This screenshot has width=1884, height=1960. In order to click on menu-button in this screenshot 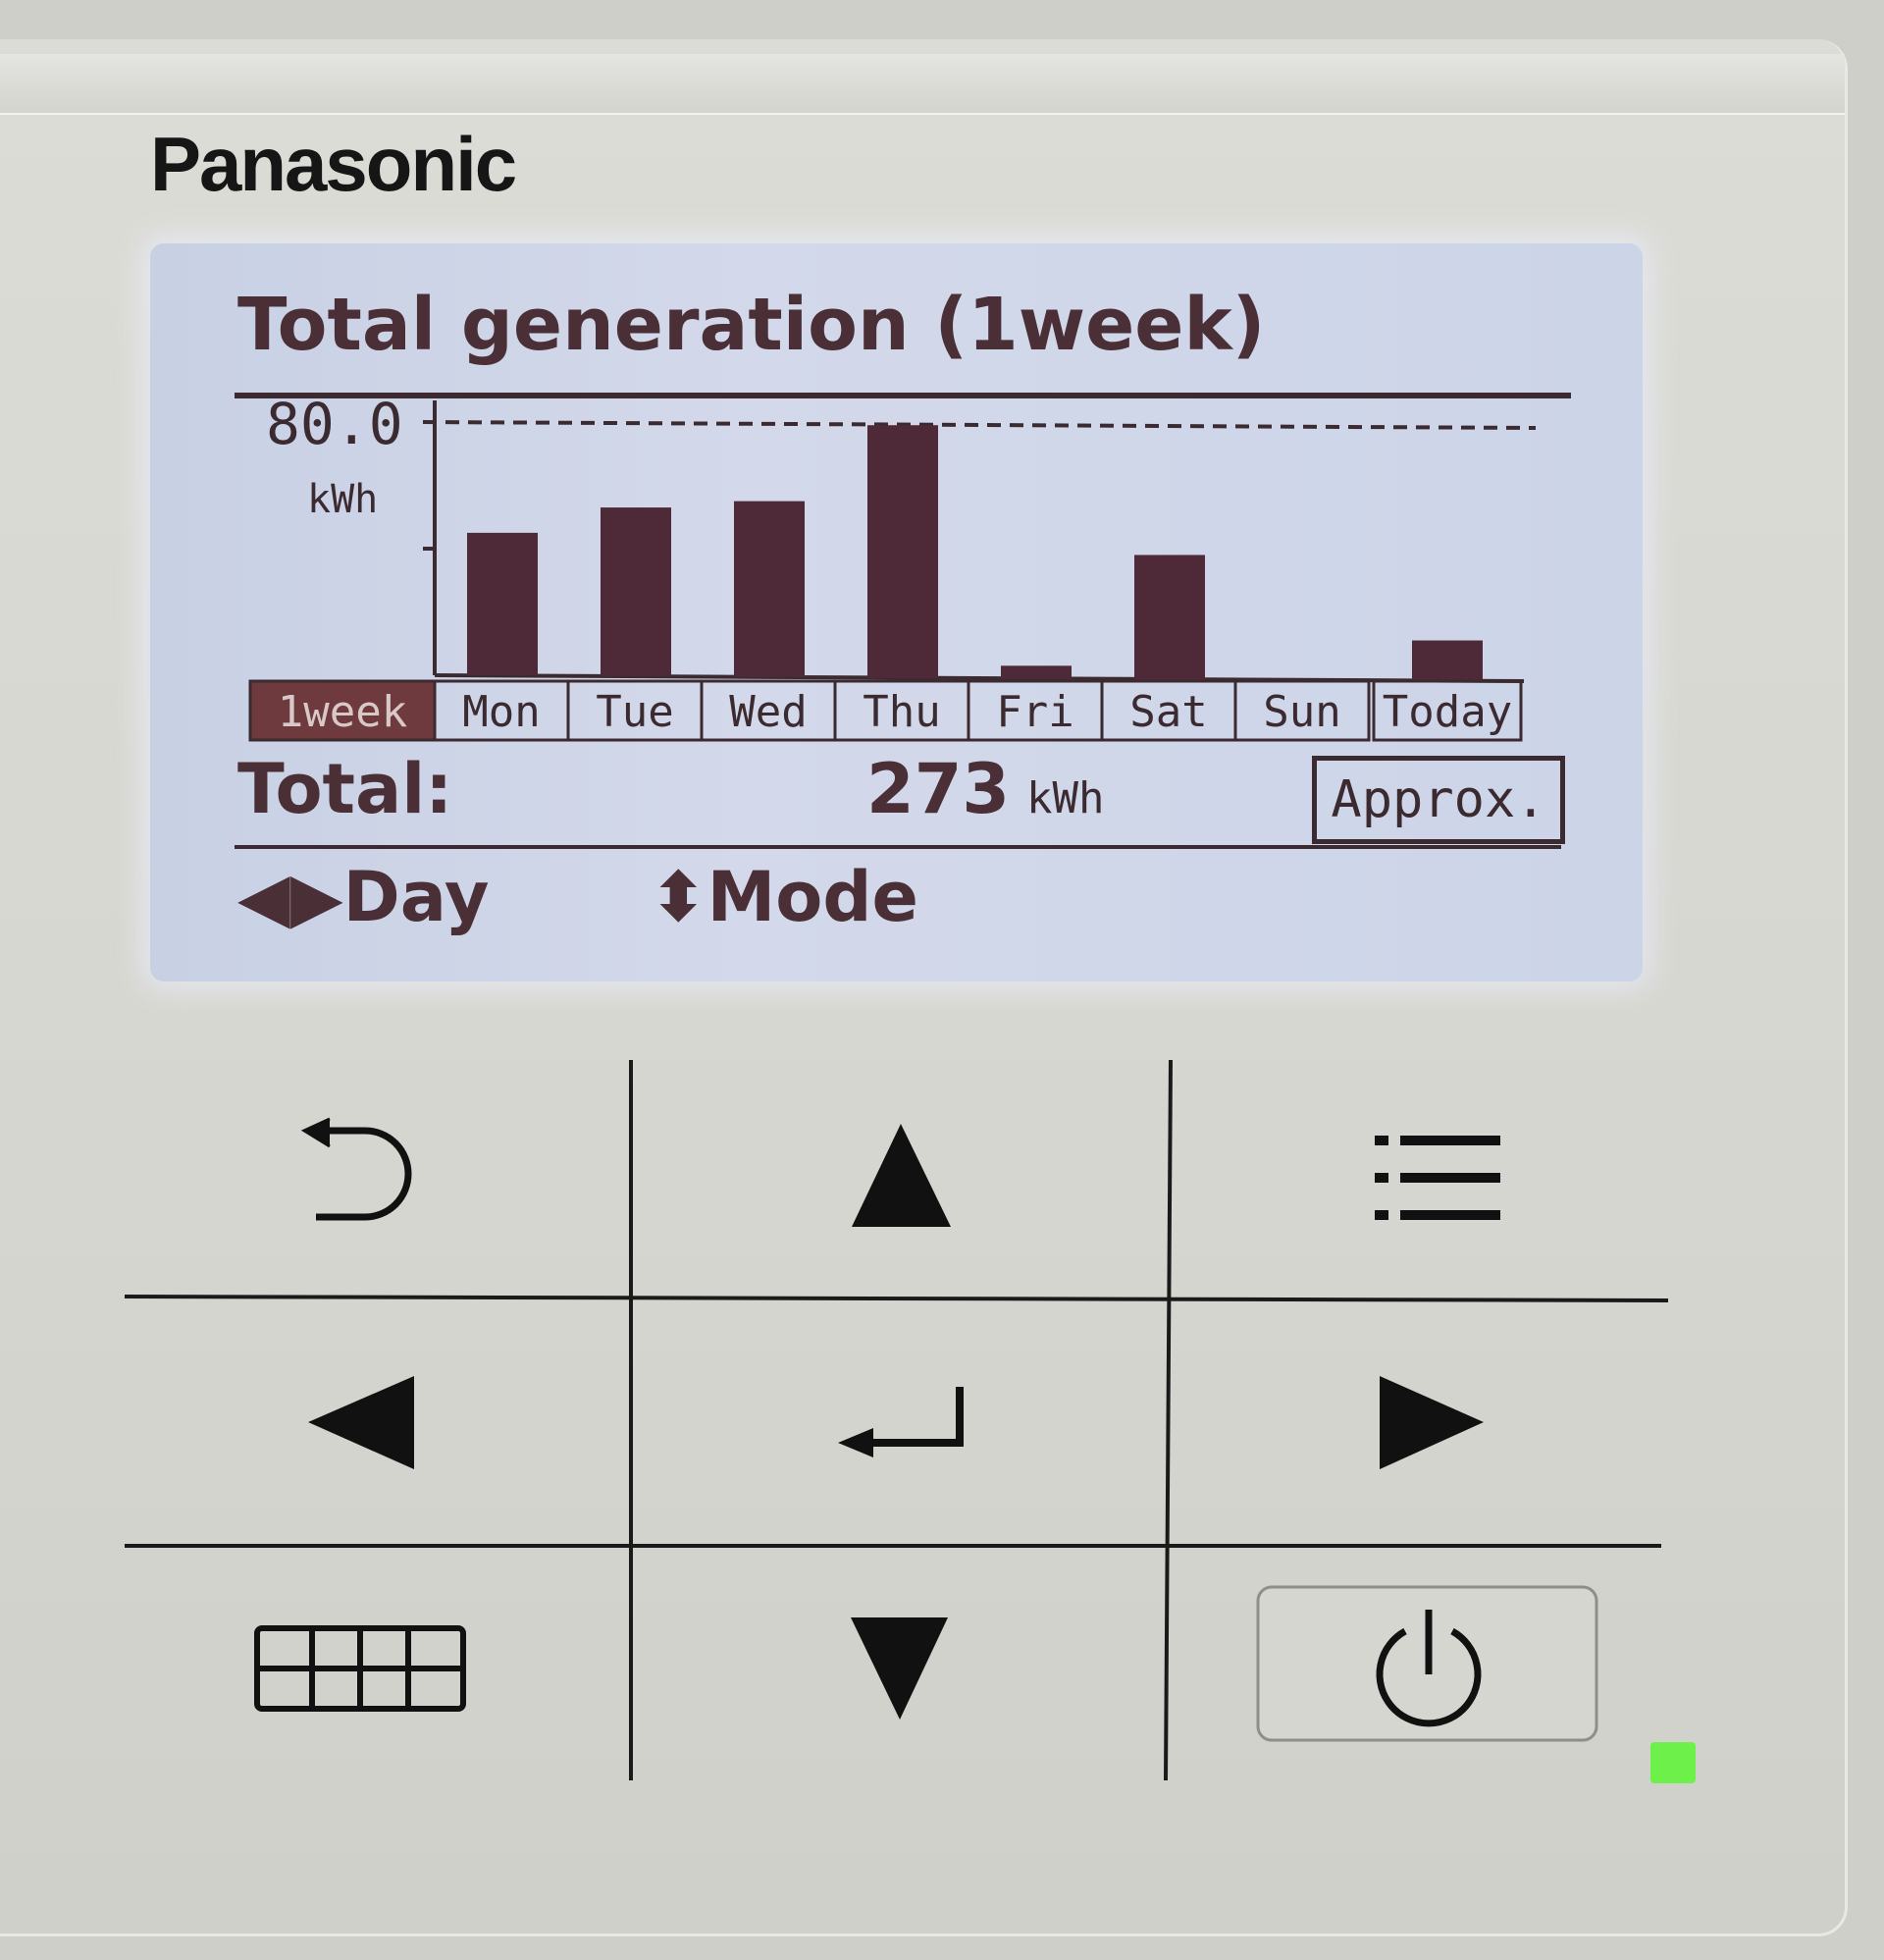, I will do `click(1420, 1179)`.